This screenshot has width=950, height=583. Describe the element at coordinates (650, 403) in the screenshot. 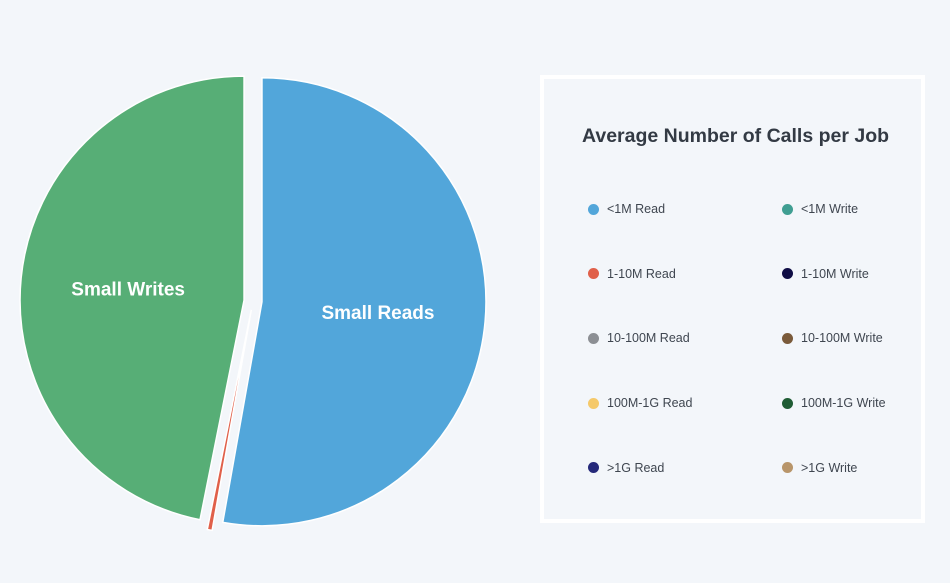

I see `legend-label: 100M-1G Read` at that location.